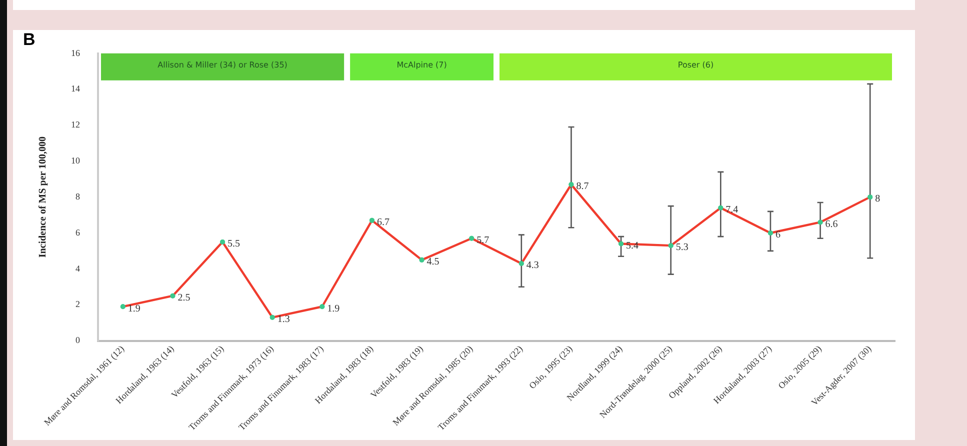 The width and height of the screenshot is (967, 446). I want to click on data-label: 4.3, so click(532, 266).